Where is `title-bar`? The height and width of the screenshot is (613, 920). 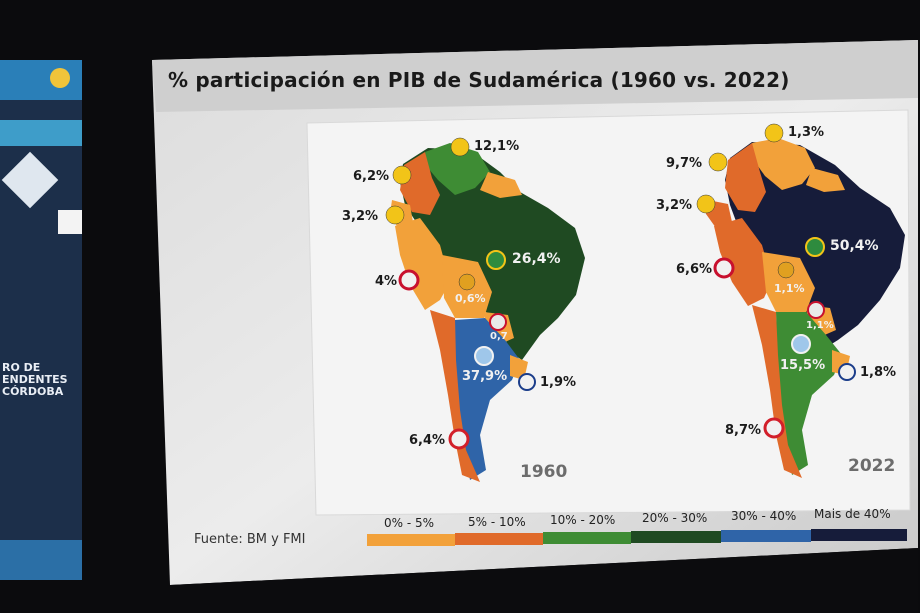
title-bar is located at coordinates (535, 76).